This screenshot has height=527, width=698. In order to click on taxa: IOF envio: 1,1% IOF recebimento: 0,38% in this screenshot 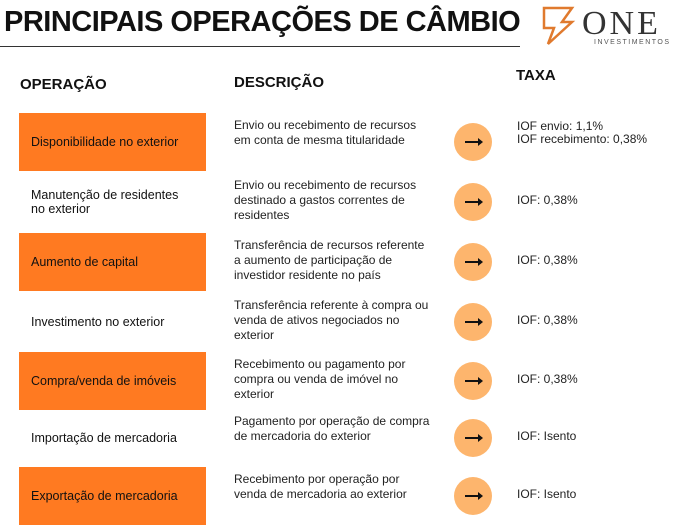, I will do `click(582, 133)`.